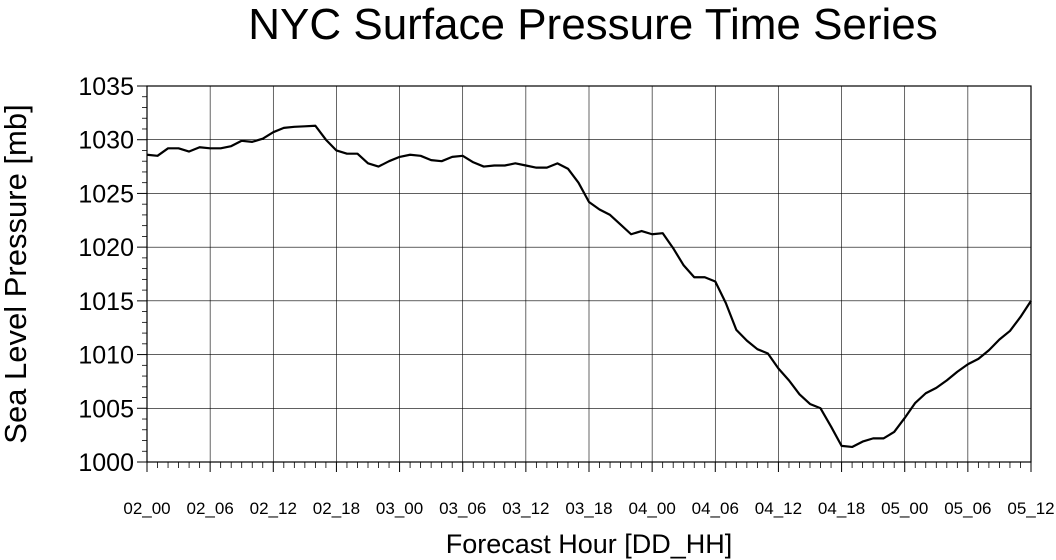 The height and width of the screenshot is (560, 1056). I want to click on x-tick-label: 02_18, so click(336, 508).